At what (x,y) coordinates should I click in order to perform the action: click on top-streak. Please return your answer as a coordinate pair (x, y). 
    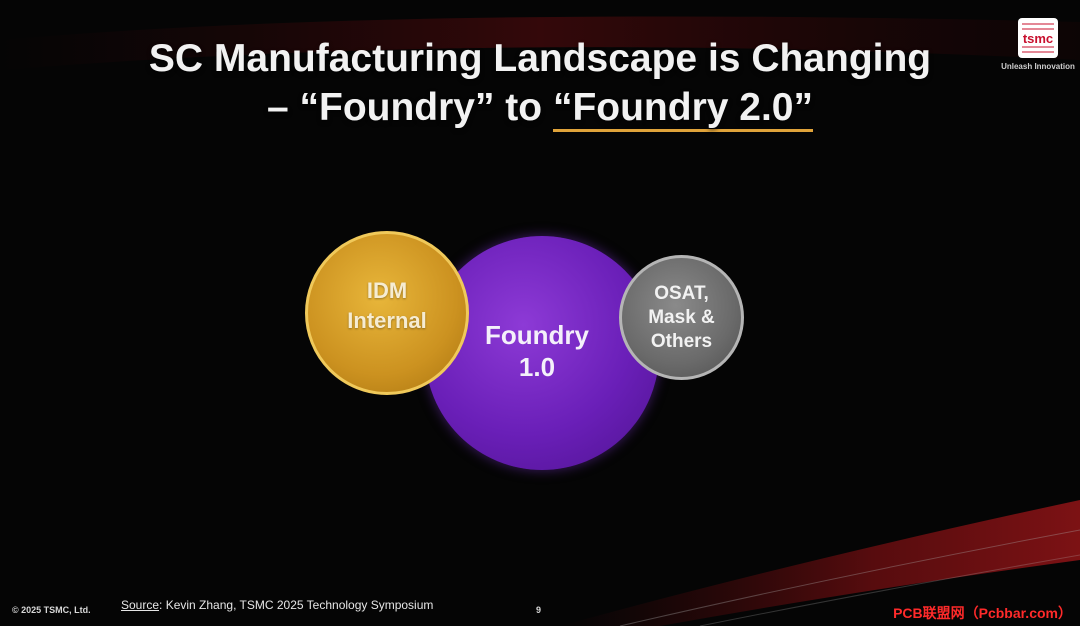
    Looking at the image, I should click on (540, 43).